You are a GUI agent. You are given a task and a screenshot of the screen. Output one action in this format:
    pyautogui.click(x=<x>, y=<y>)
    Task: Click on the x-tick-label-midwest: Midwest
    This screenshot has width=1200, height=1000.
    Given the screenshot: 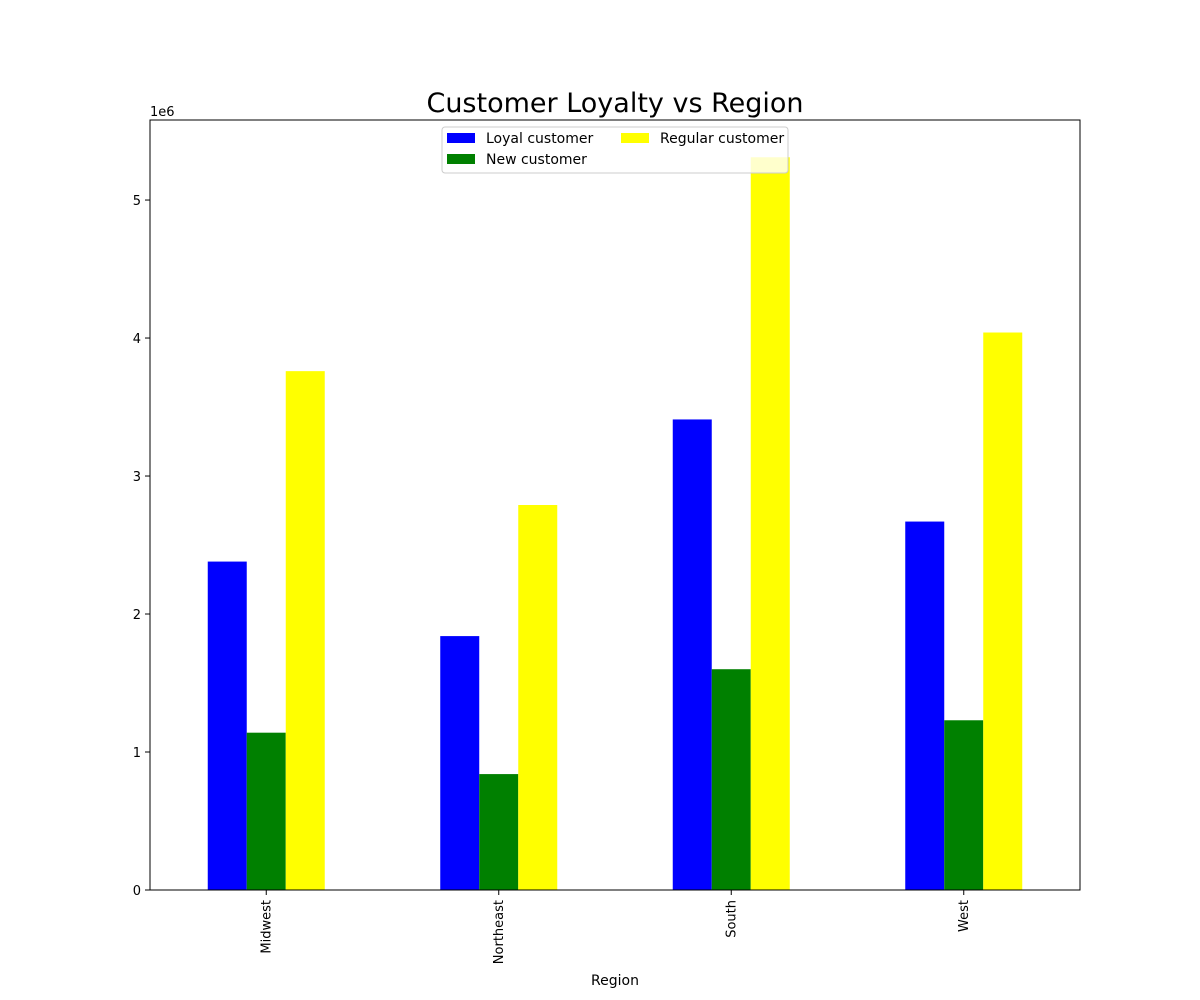 What is the action you would take?
    pyautogui.click(x=266, y=927)
    